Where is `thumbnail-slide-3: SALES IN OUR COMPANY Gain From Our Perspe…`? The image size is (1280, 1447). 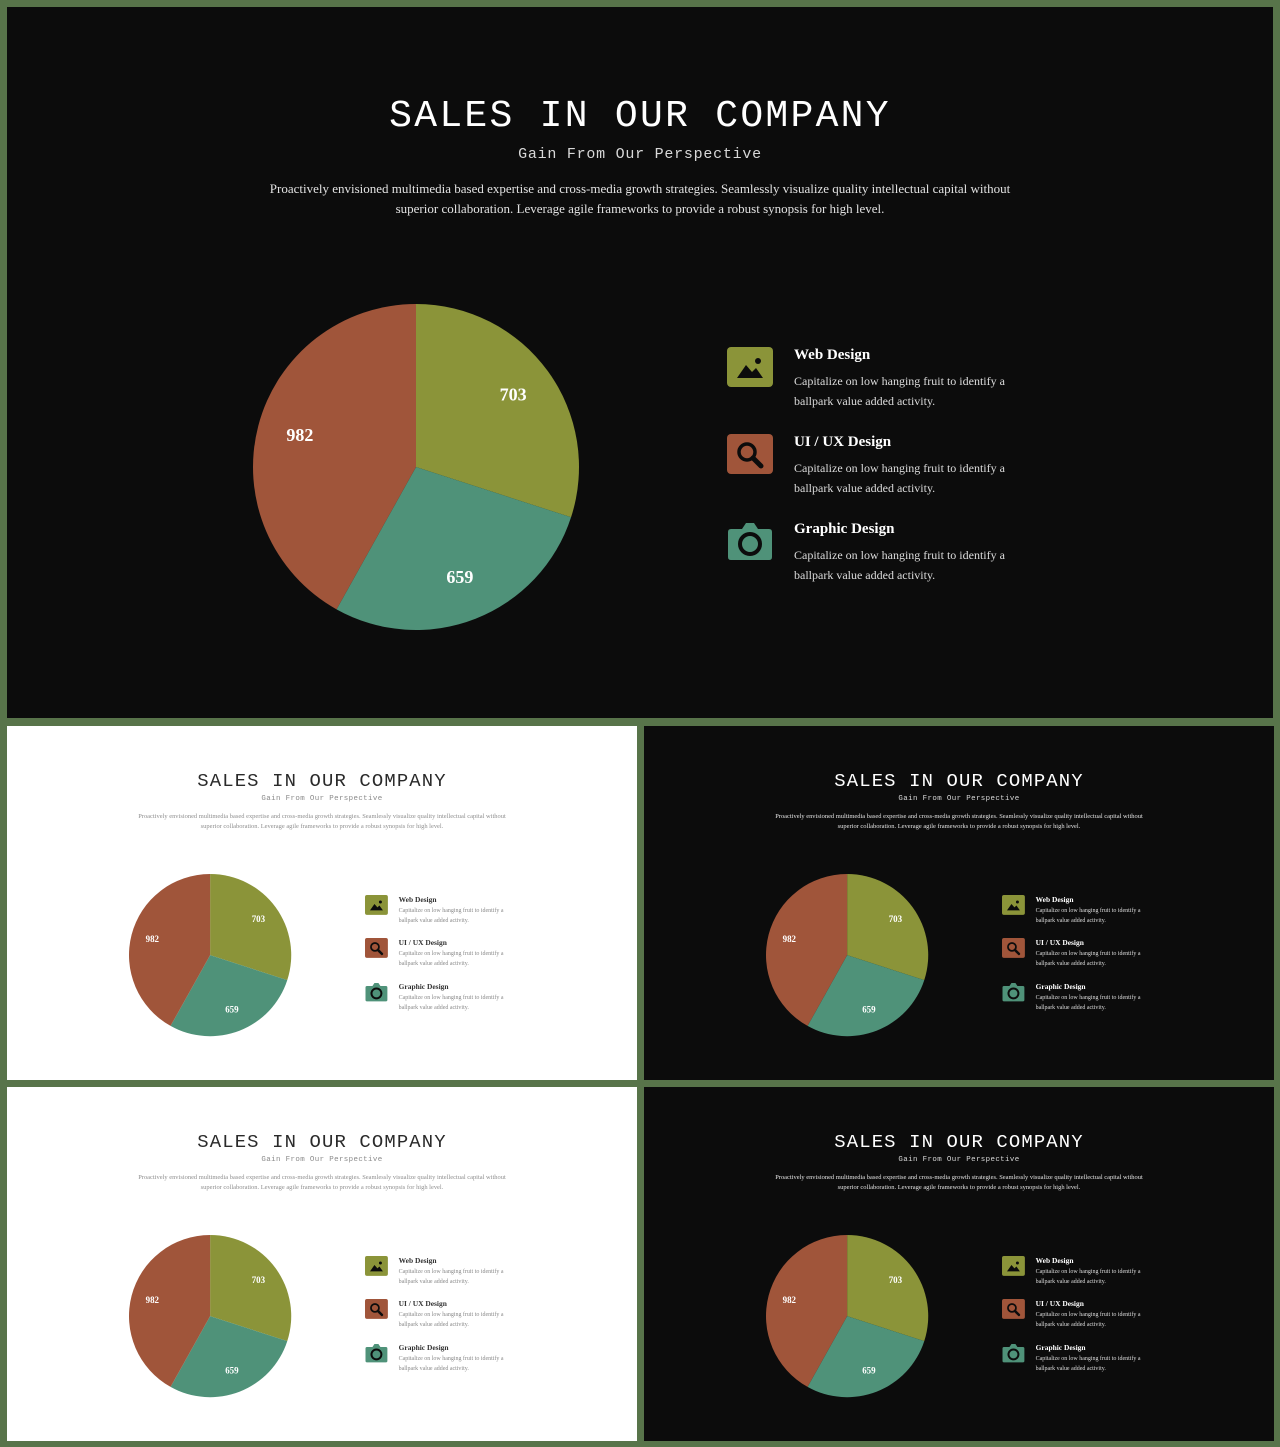
thumbnail-slide-3: SALES IN OUR COMPANY Gain From Our Perspe… is located at coordinates (322, 1264).